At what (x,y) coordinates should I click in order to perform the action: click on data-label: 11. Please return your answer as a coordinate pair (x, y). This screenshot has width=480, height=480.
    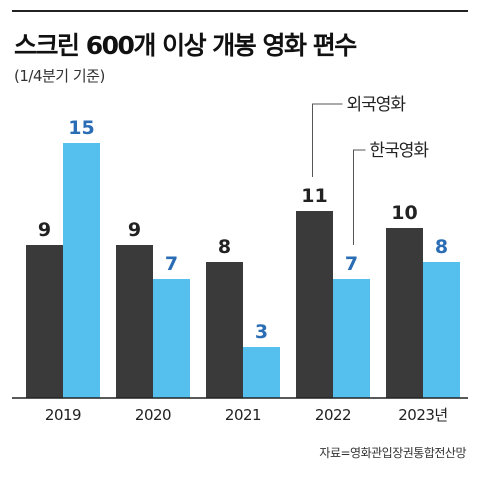
    Looking at the image, I should click on (314, 196).